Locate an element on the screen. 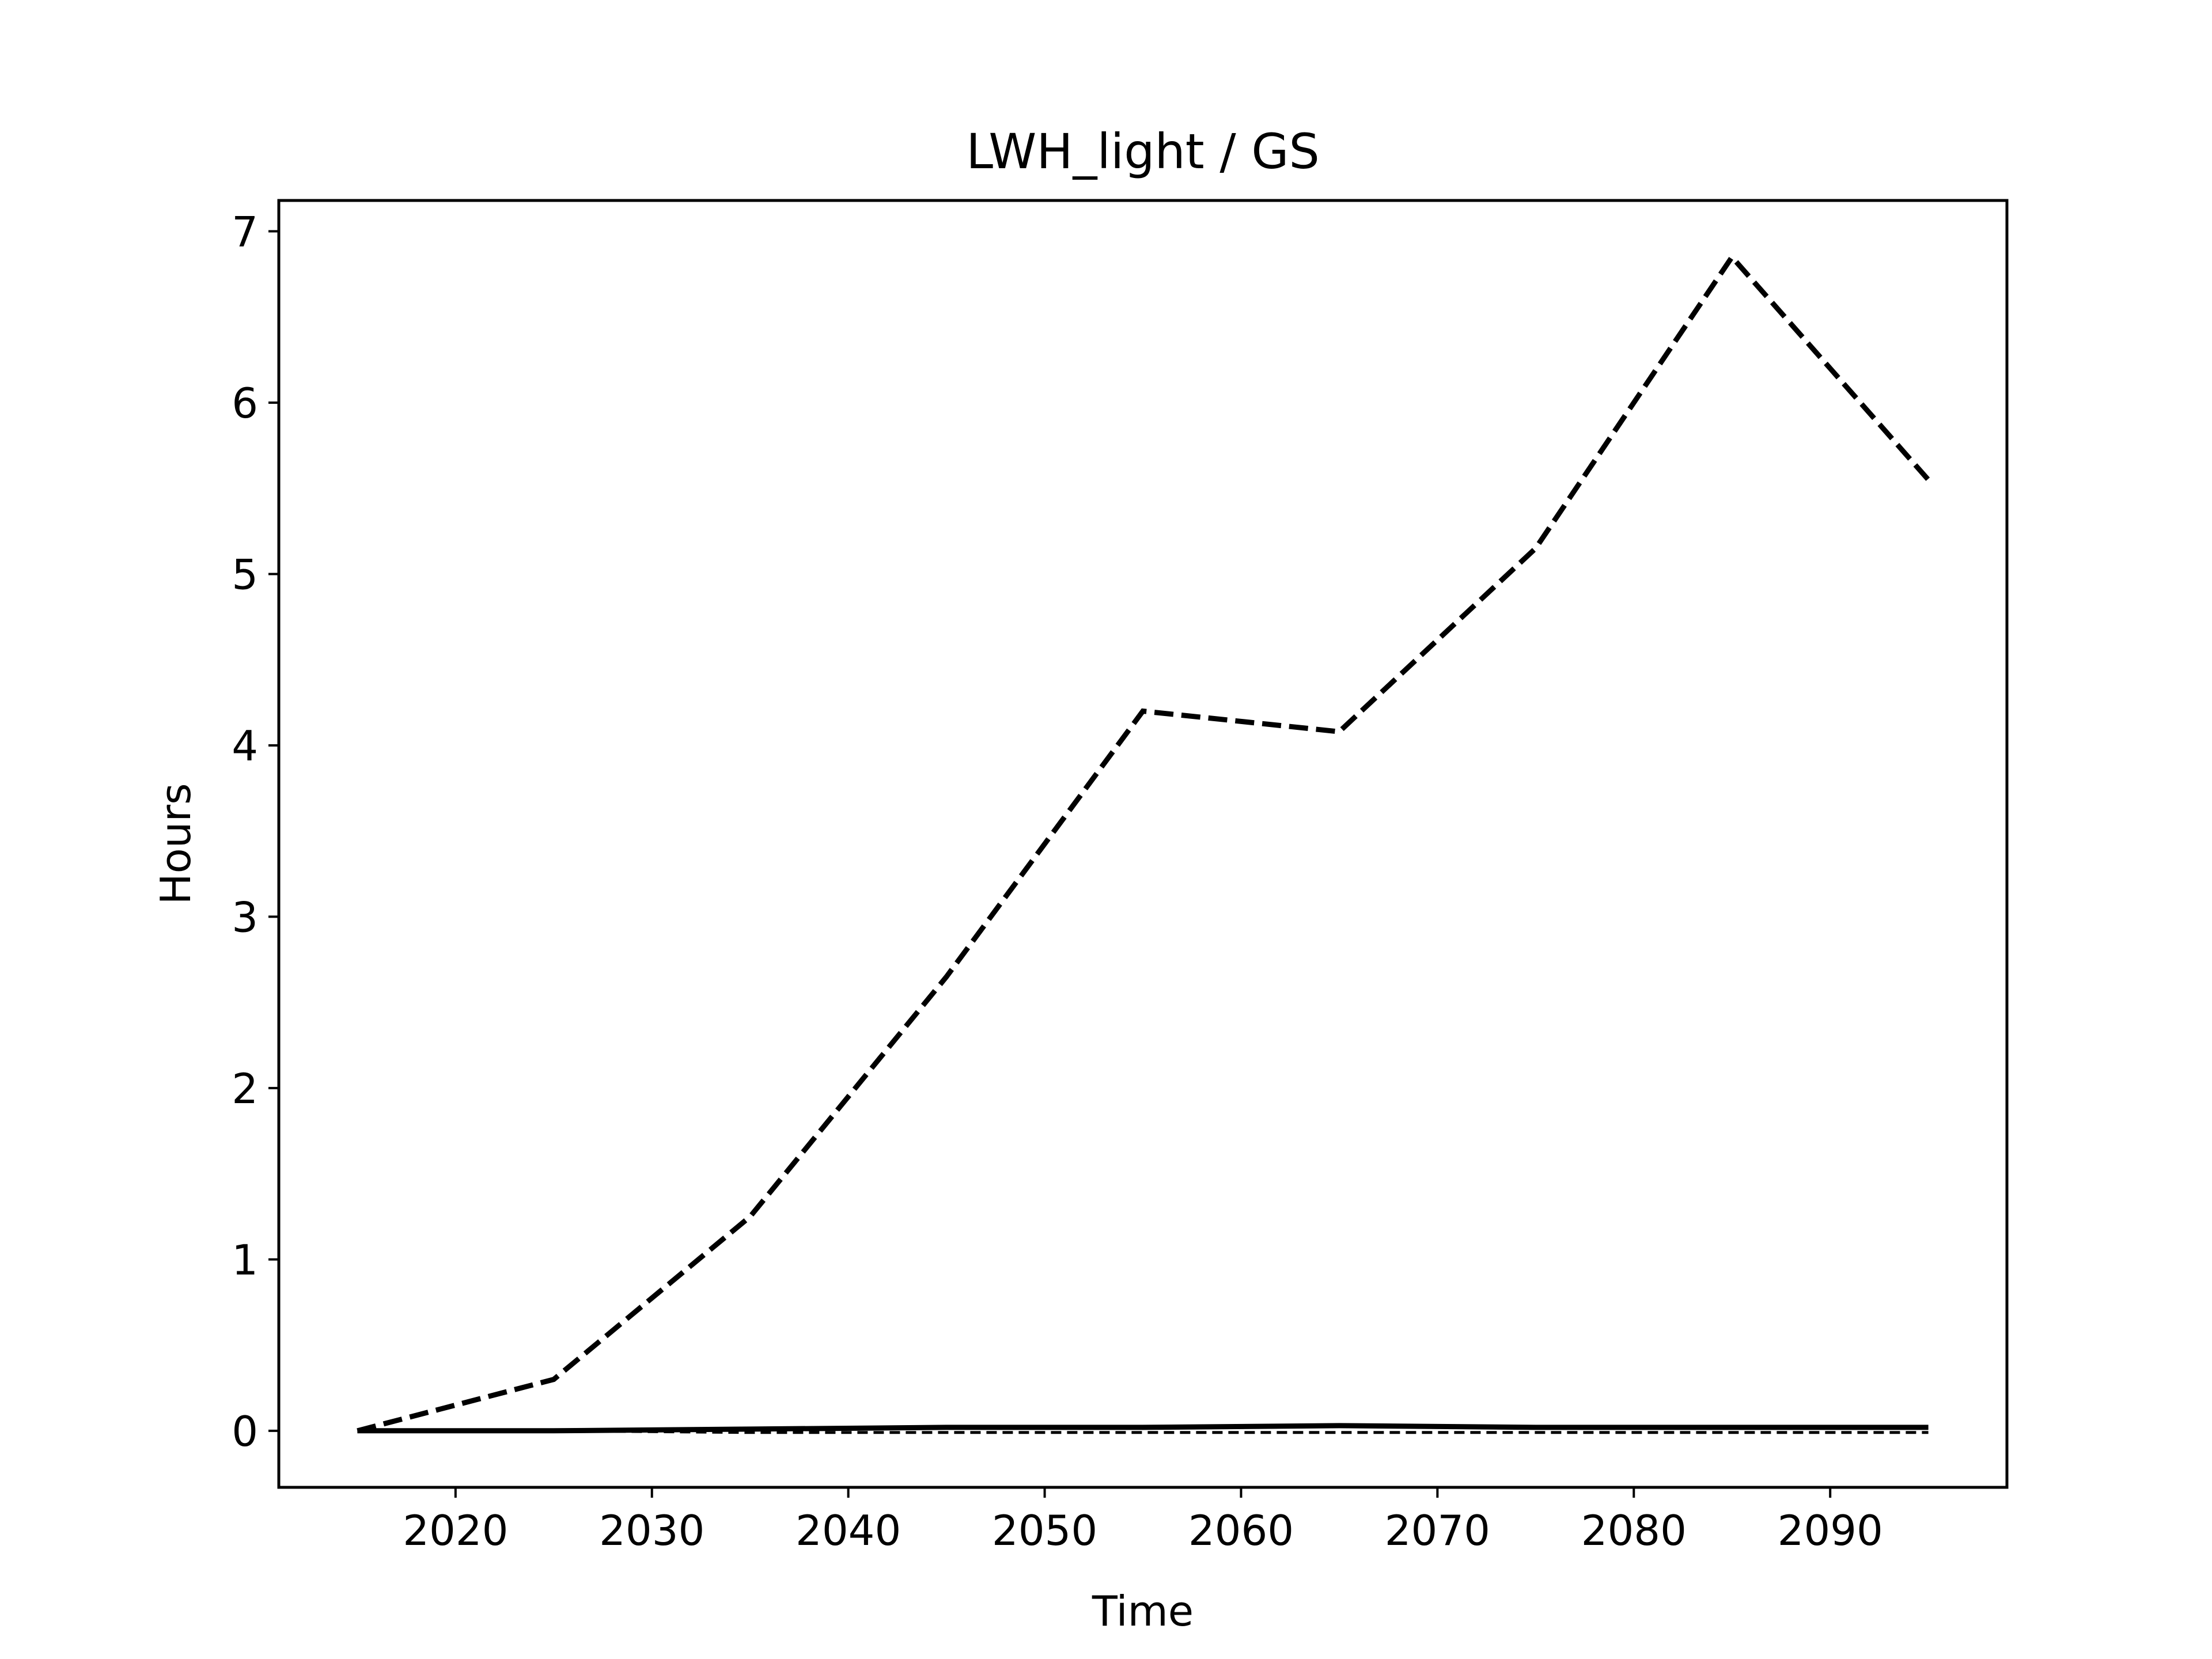 The width and height of the screenshot is (2212, 1659). y-tick-label: 6 is located at coordinates (245, 403).